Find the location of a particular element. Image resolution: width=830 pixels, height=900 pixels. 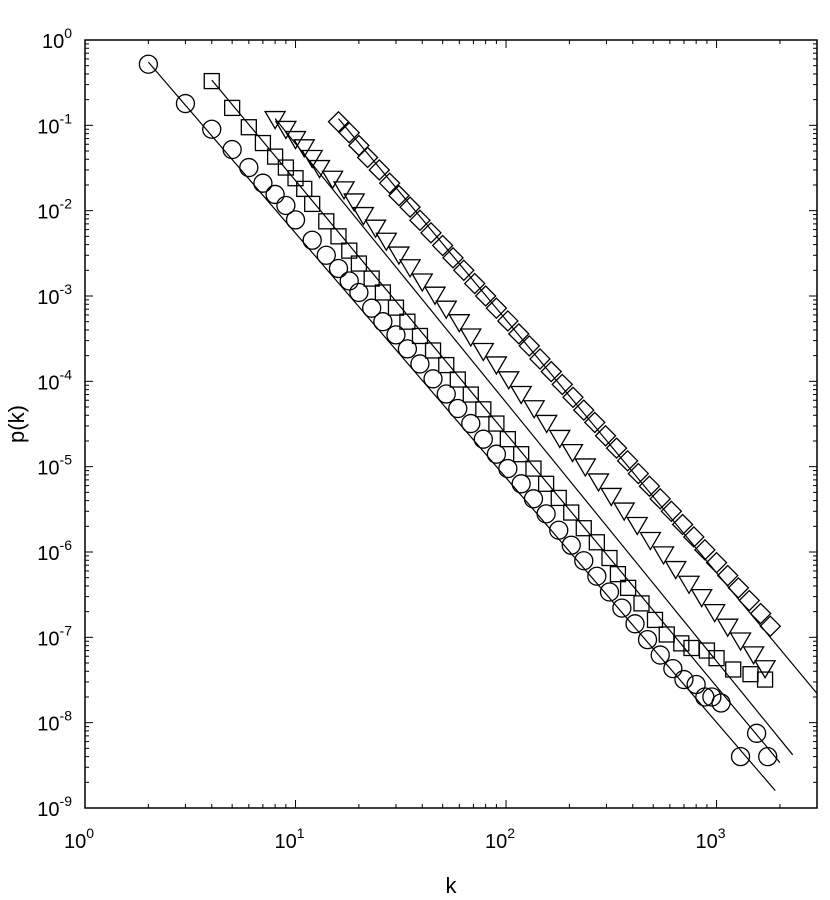

x-tick-label: 10² is located at coordinates (500, 839).